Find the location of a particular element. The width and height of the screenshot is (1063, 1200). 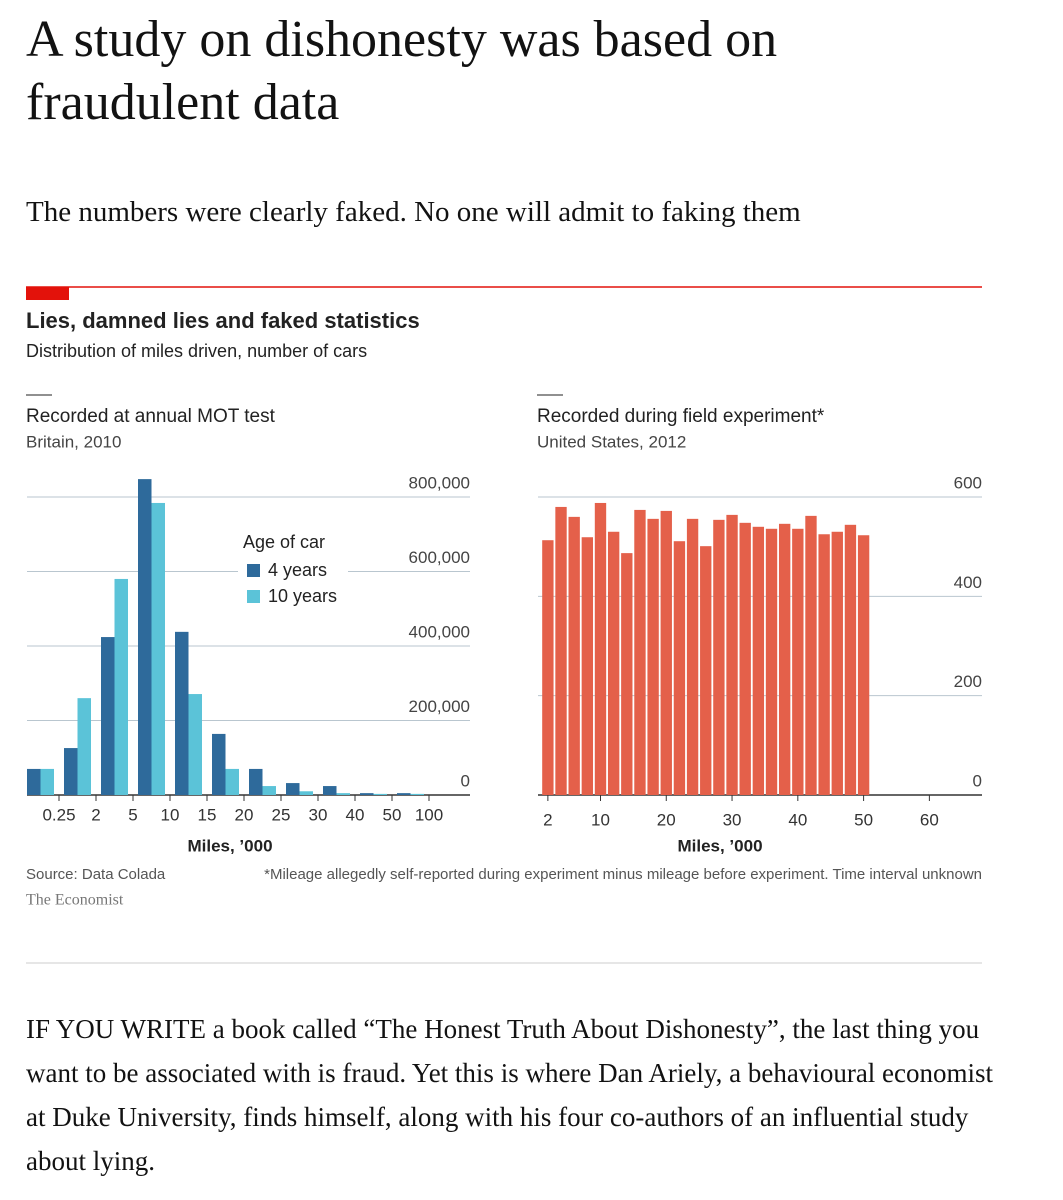

y-tick-label: 400 is located at coordinates (968, 582).